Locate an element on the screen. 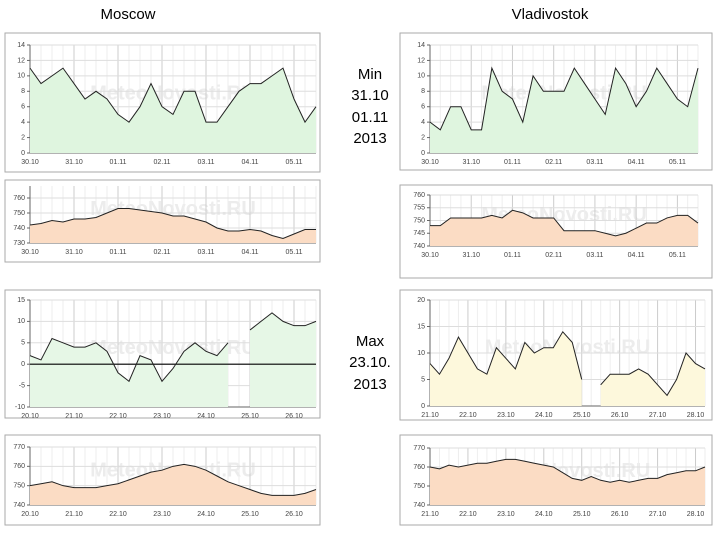  y-tick-label: -10 is located at coordinates (20, 407).